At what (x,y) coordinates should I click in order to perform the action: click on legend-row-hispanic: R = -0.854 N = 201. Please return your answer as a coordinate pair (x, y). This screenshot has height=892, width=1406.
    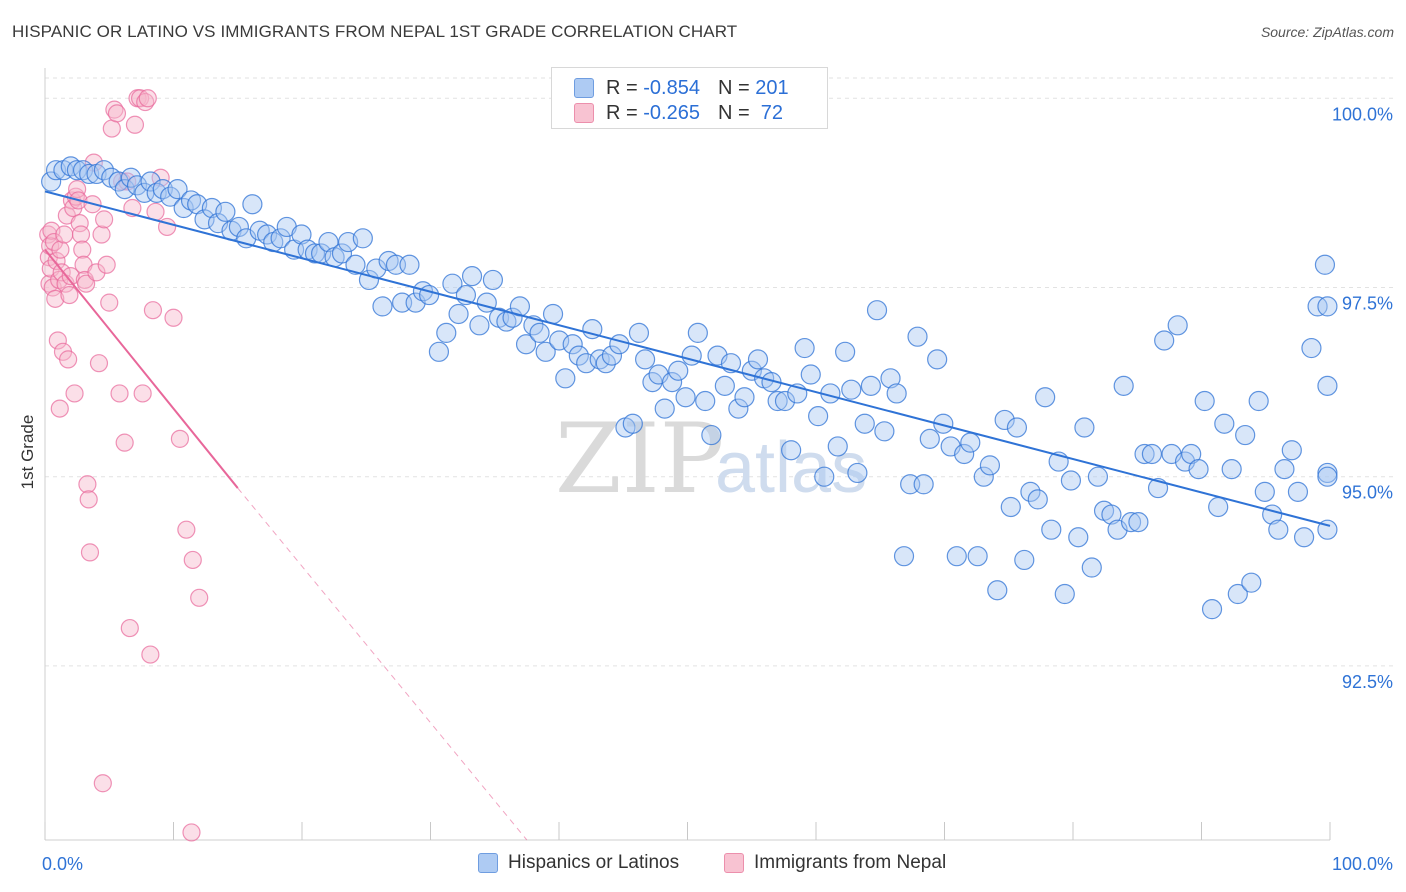
    Looking at the image, I should click on (681, 88).